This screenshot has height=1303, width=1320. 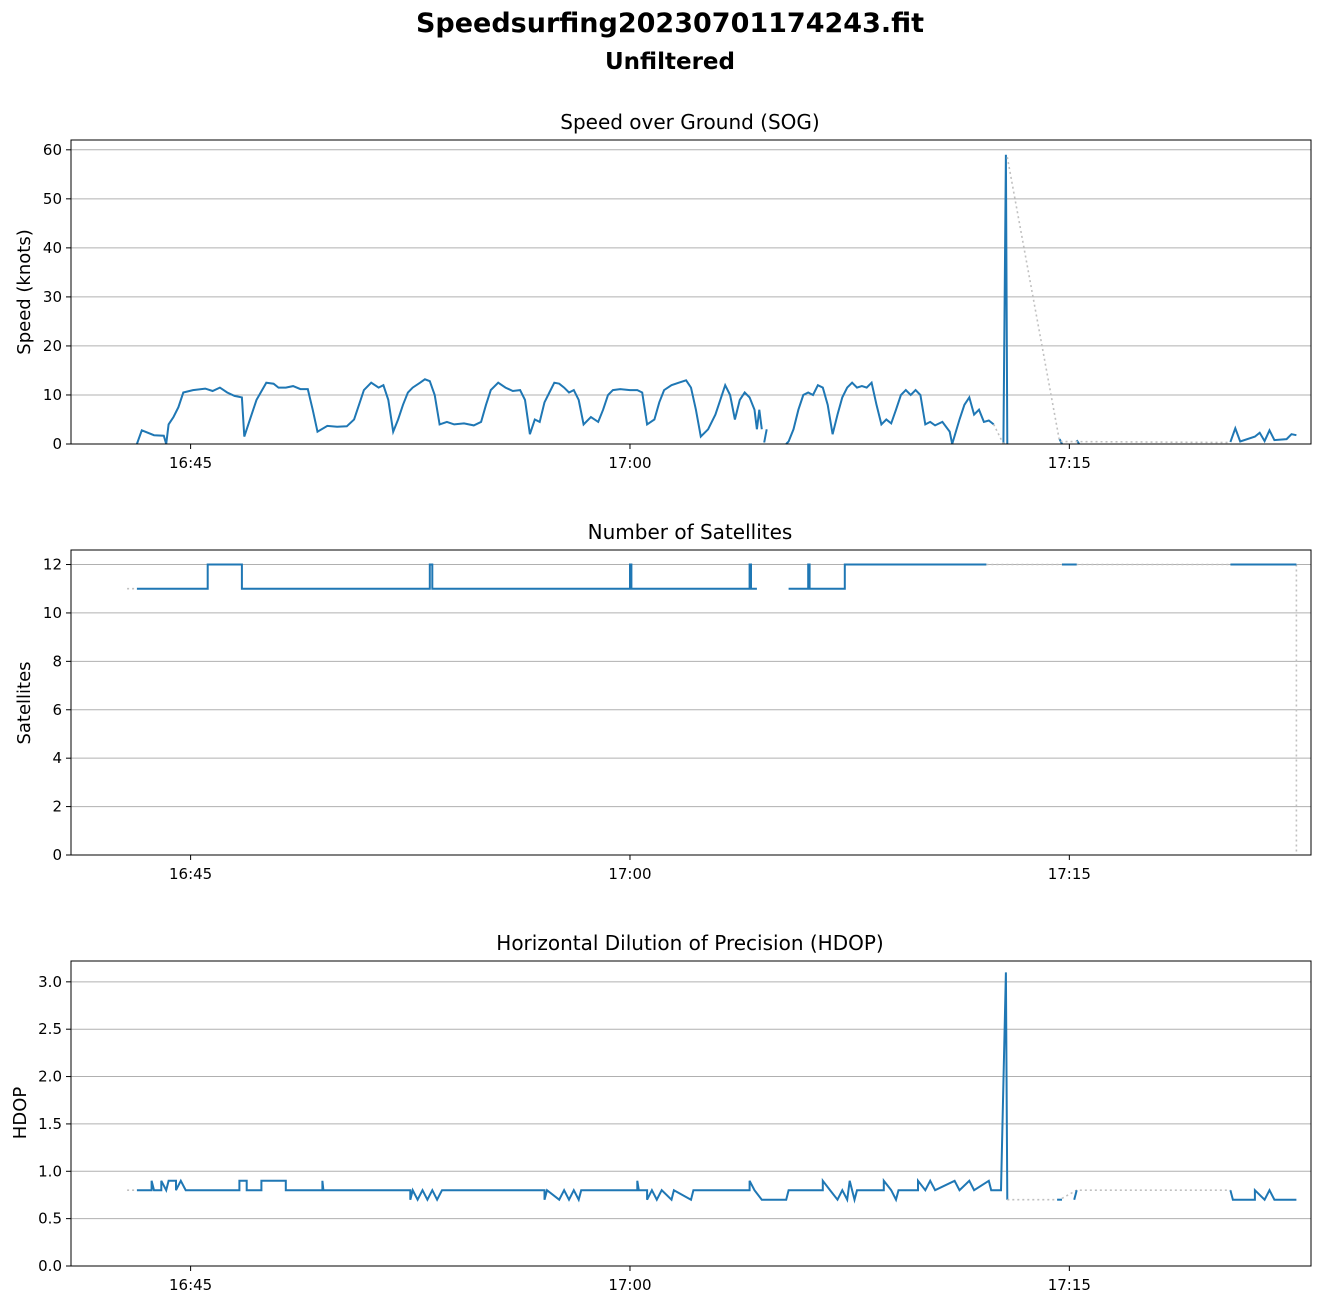 What do you see at coordinates (50, 1124) in the screenshot?
I see `hdop-y-tick-label: 1.5` at bounding box center [50, 1124].